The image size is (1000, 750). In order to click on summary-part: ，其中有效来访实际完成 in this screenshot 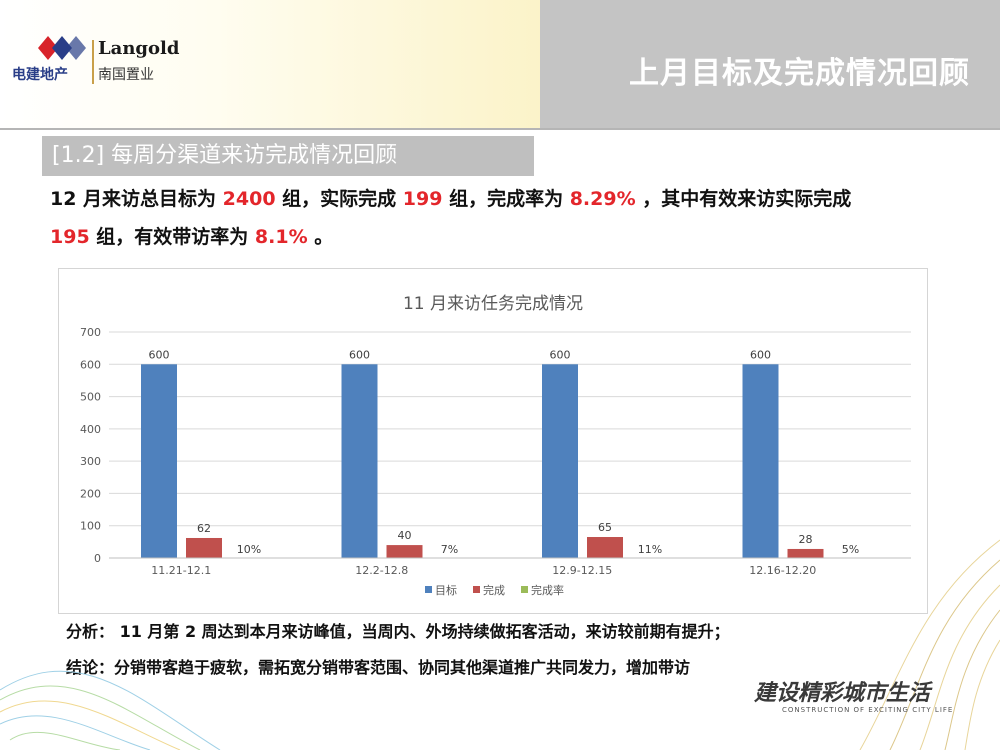, I will do `click(743, 199)`.